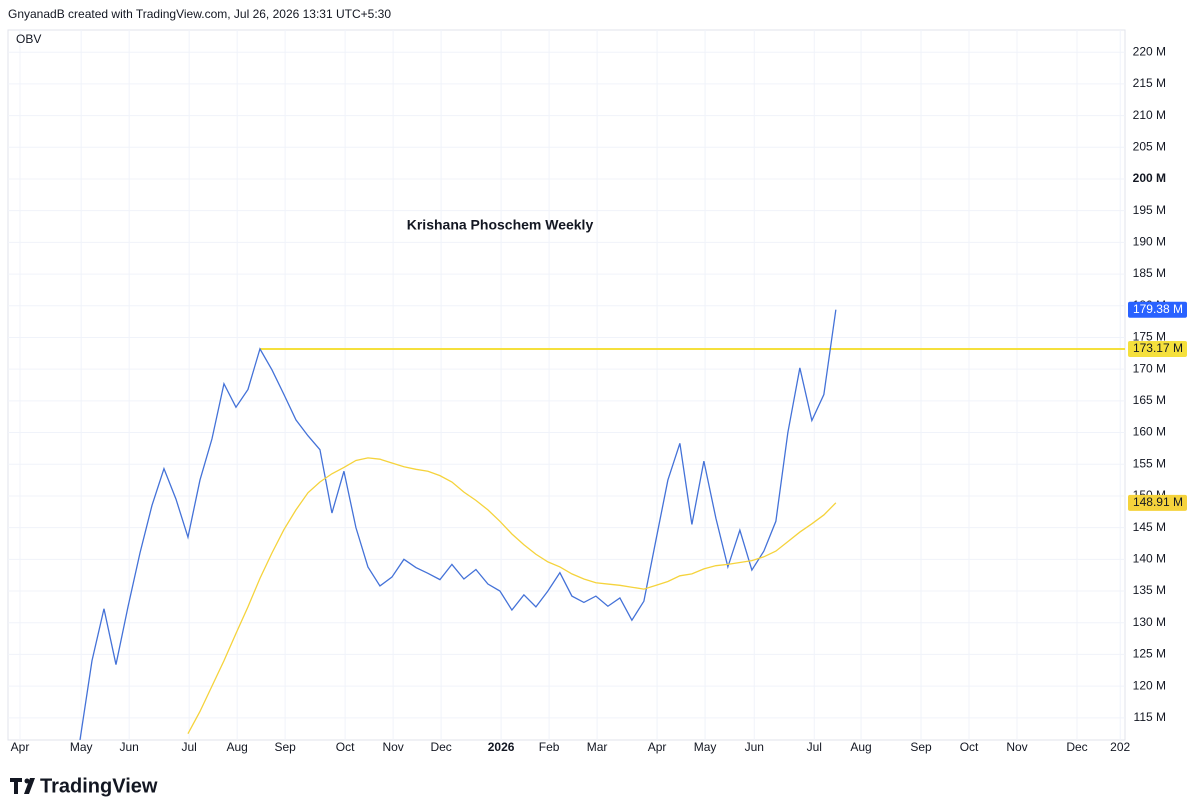  I want to click on y-tick-label: 195 M, so click(1149, 210).